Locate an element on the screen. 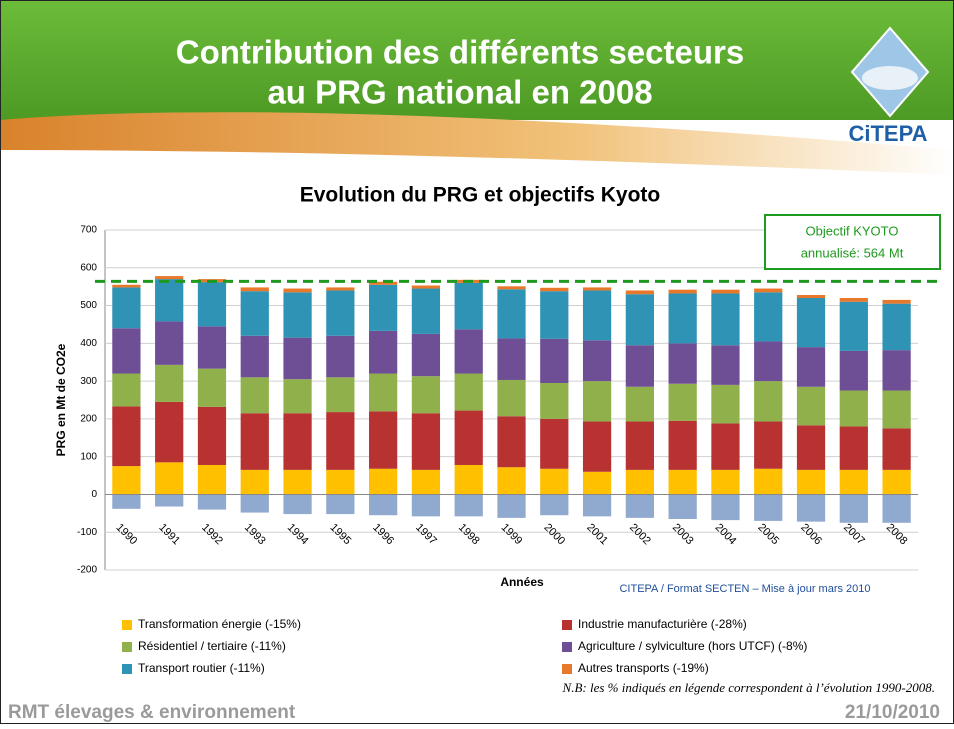  logo-cloud is located at coordinates (890, 78).